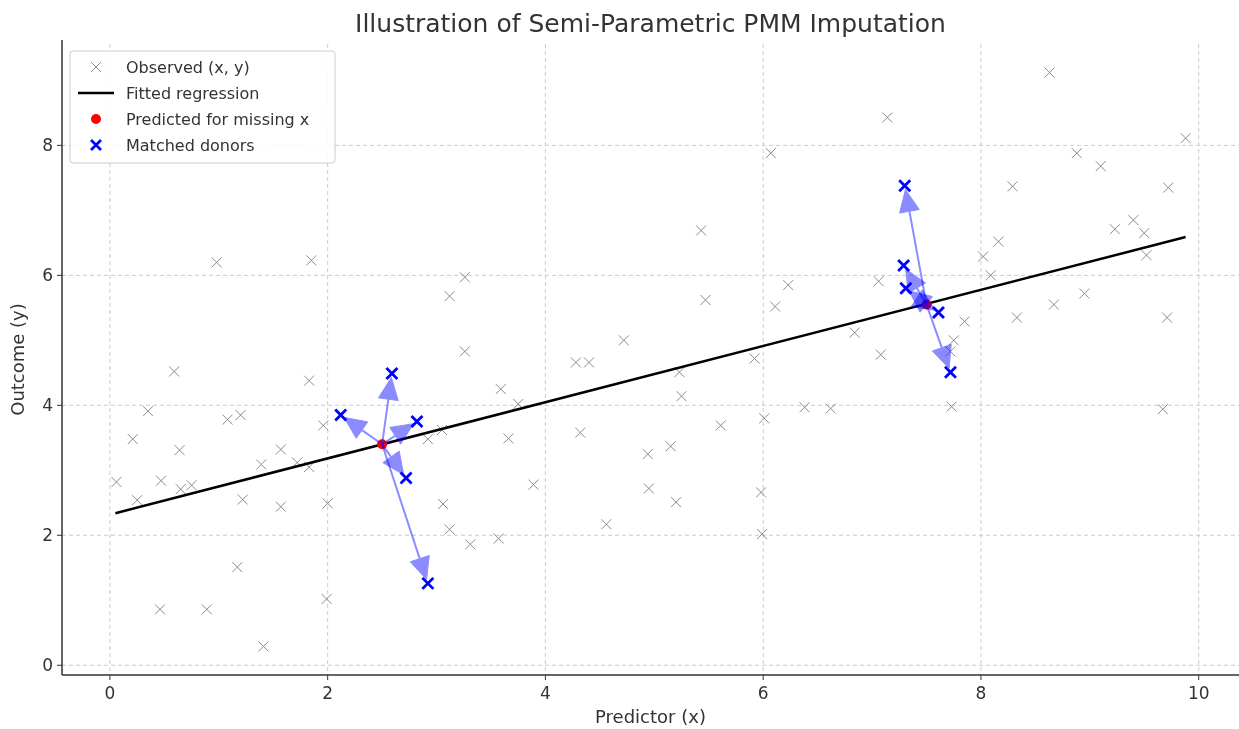 Image resolution: width=1239 pixels, height=729 pixels. Describe the element at coordinates (650, 716) in the screenshot. I see `x-axis-title: Predictor (x)` at that location.